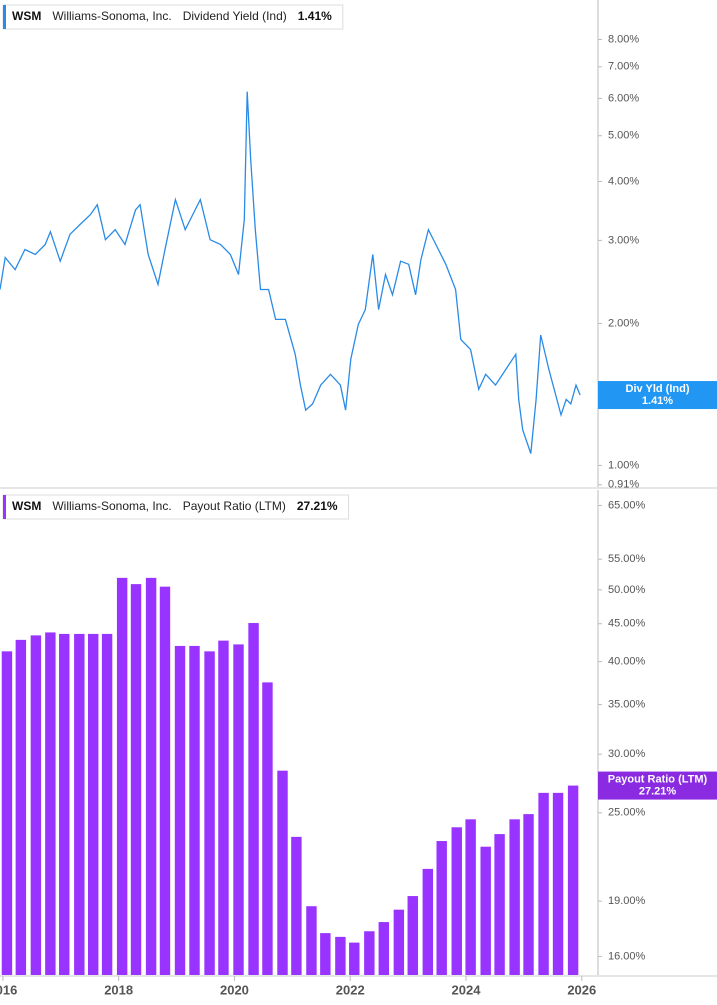  I want to click on x-tick-label: 2016, so click(8, 989).